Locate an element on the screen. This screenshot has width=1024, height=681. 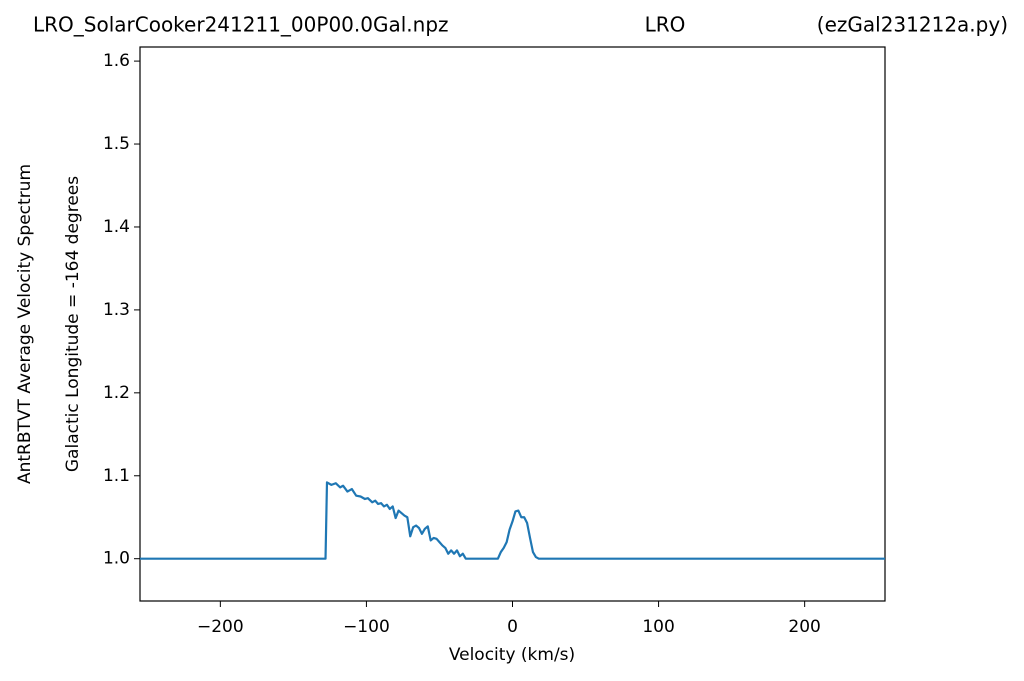
y-axis-label: Galactic Longitude = -164 degrees is located at coordinates (73, 324).